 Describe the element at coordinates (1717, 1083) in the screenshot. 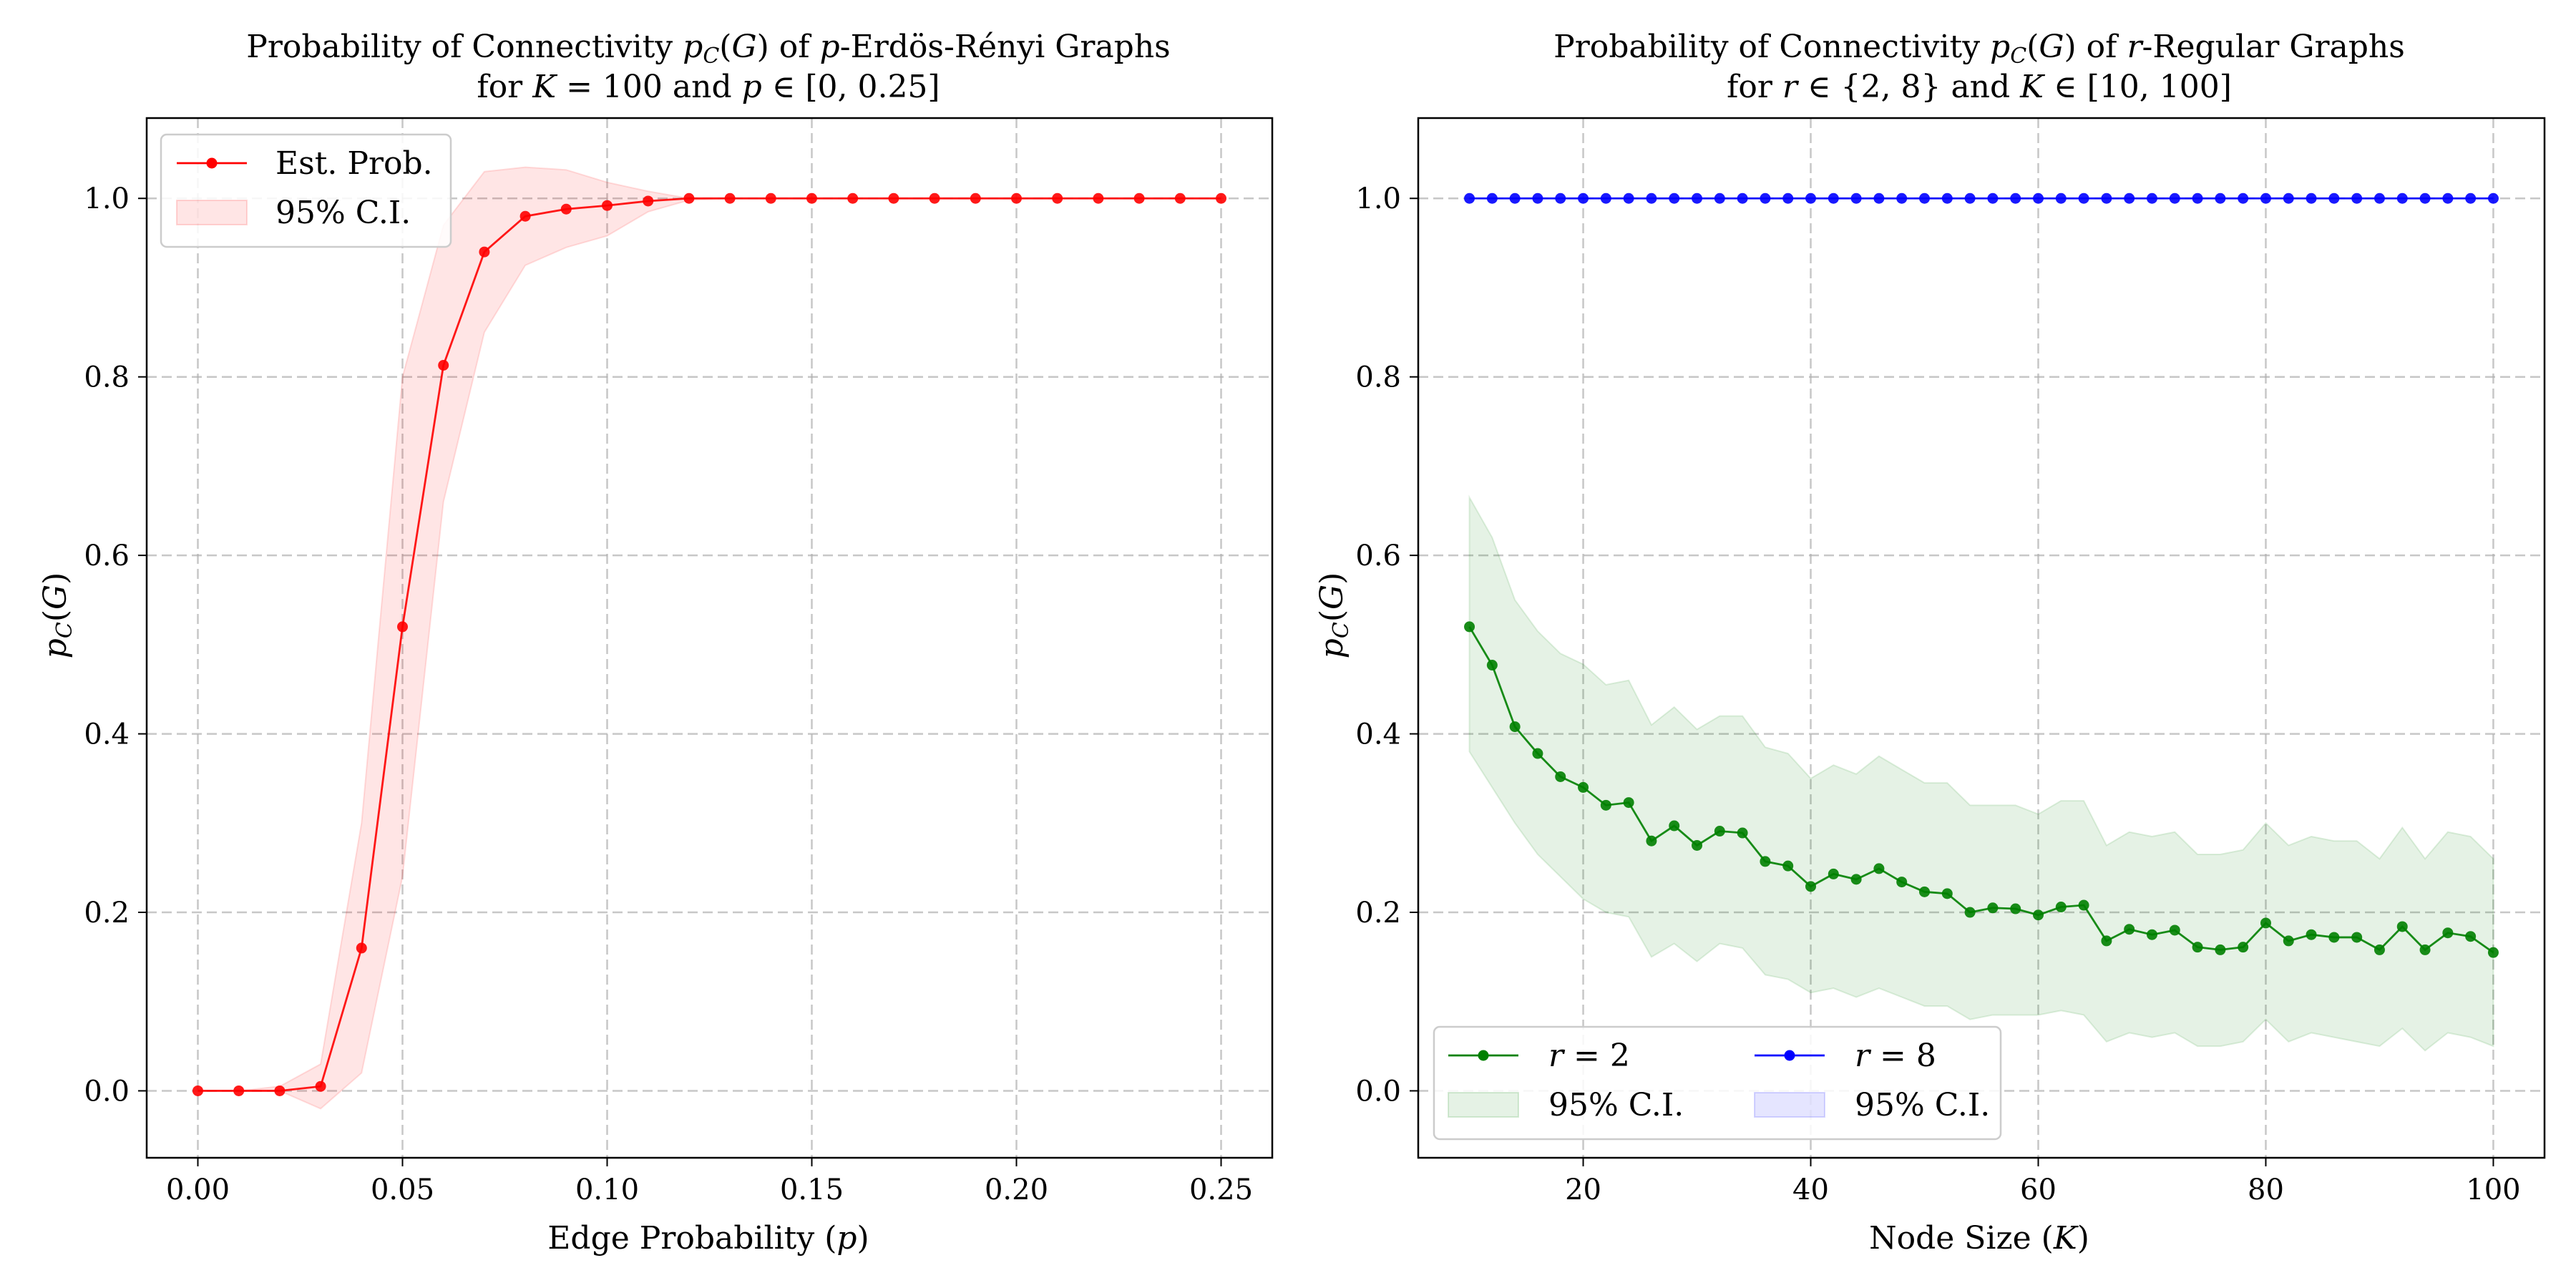

I see `legend-box` at that location.